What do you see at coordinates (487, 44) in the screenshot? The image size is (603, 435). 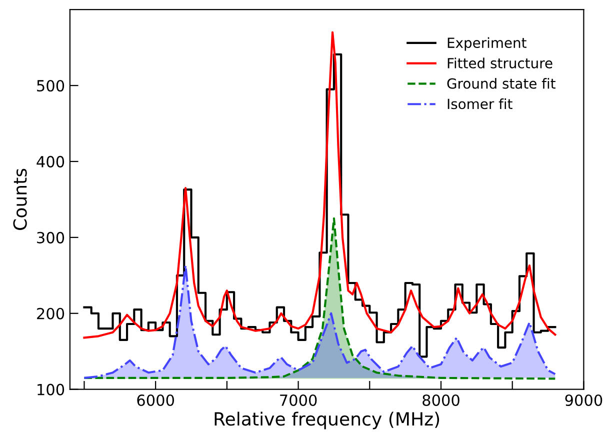 I see `legend-label: Experiment` at bounding box center [487, 44].